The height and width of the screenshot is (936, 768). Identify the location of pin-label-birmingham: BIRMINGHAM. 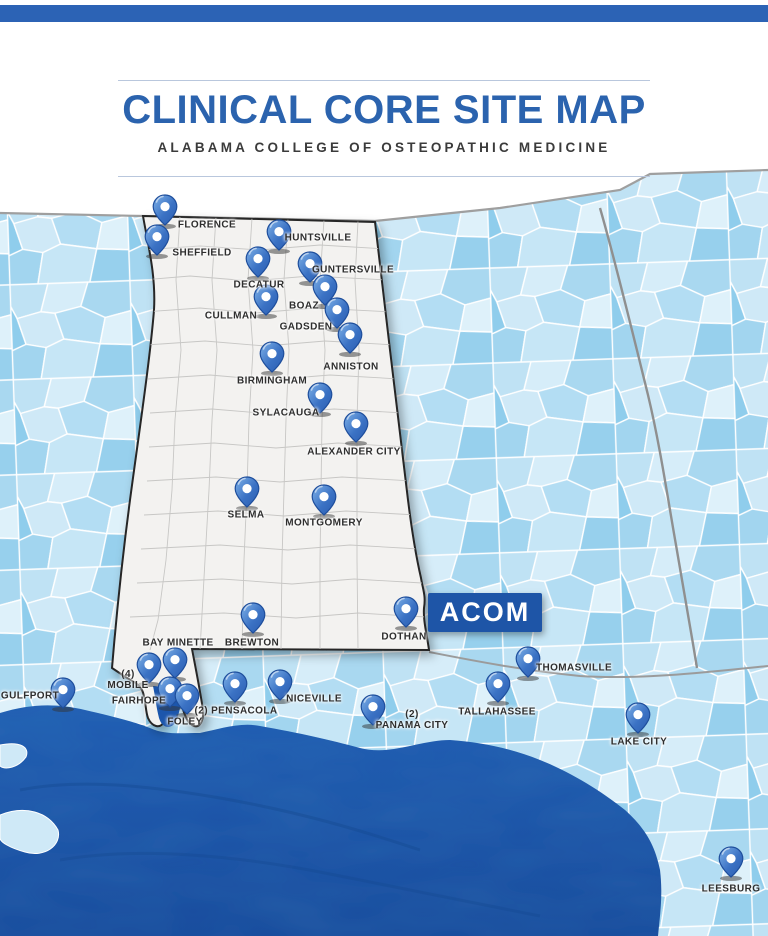
(272, 381).